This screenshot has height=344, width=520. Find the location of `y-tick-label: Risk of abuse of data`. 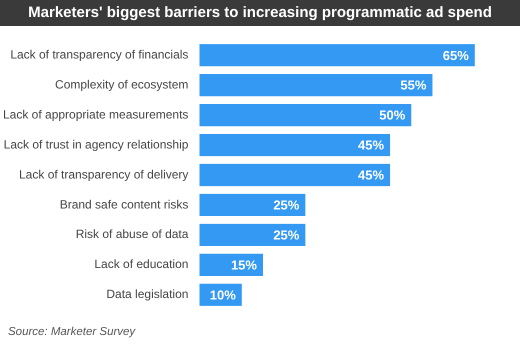

y-tick-label: Risk of abuse of data is located at coordinates (132, 234).